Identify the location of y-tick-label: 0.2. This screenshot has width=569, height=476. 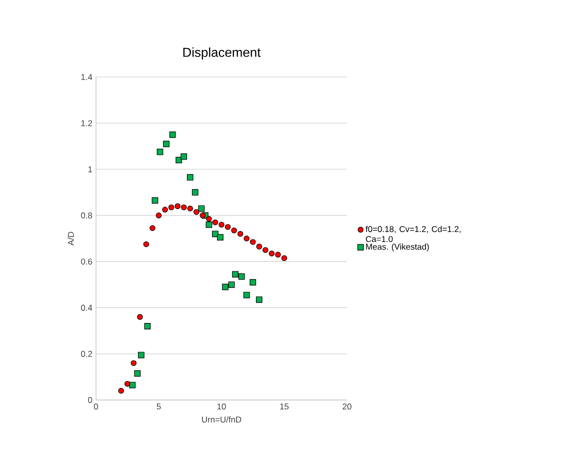
(86, 353).